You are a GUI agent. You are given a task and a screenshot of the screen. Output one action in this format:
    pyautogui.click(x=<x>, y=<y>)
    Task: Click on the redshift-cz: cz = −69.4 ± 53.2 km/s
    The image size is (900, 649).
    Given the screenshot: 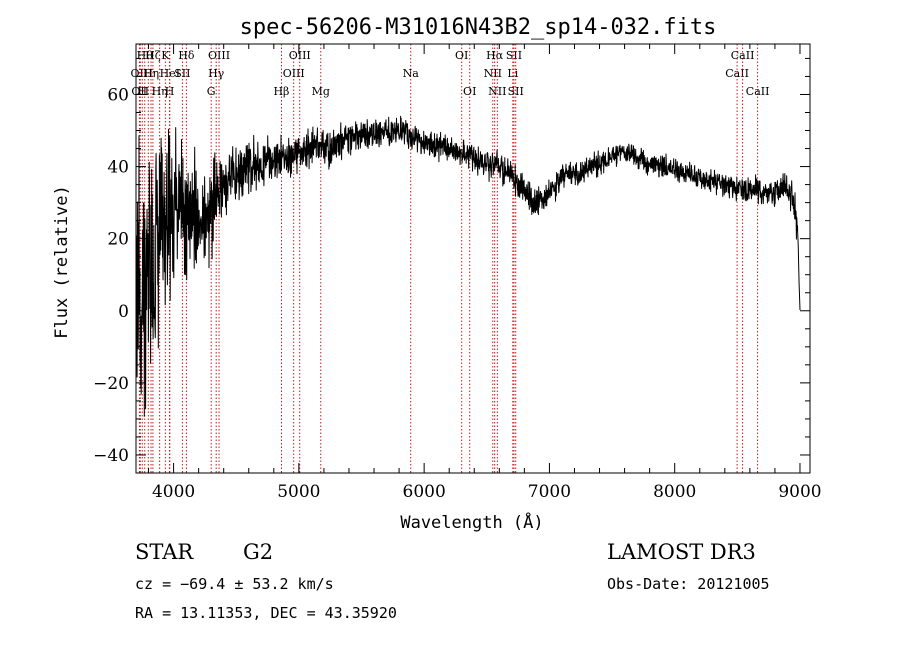 What is the action you would take?
    pyautogui.click(x=234, y=584)
    